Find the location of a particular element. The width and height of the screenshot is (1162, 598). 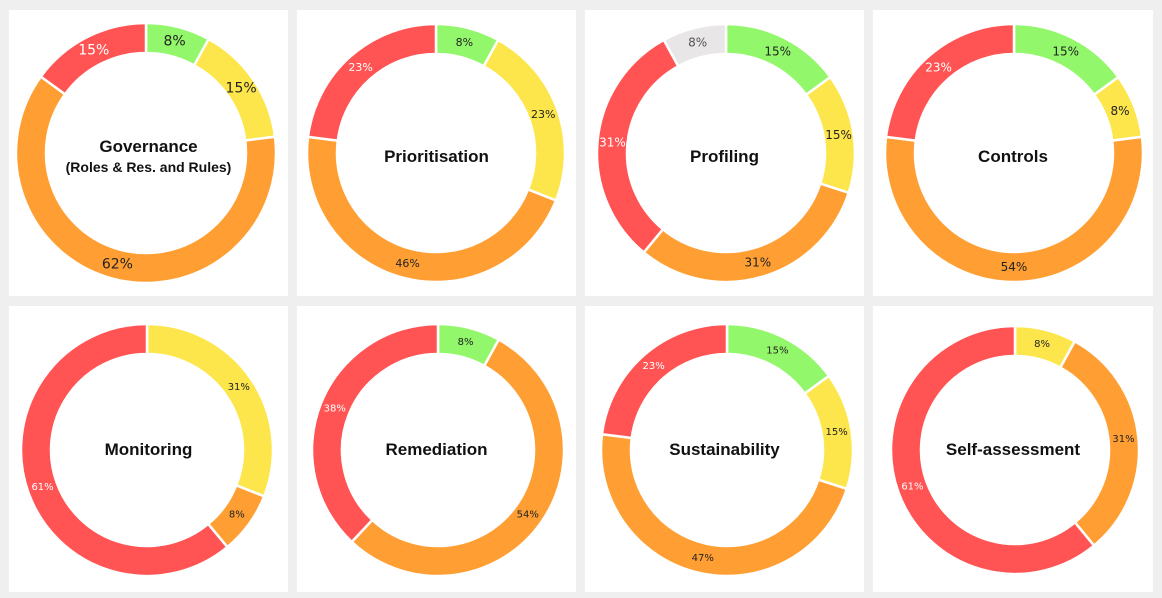

donut-panel-self-assessment: 8% 31% 61% Self-assessment is located at coordinates (1013, 449).